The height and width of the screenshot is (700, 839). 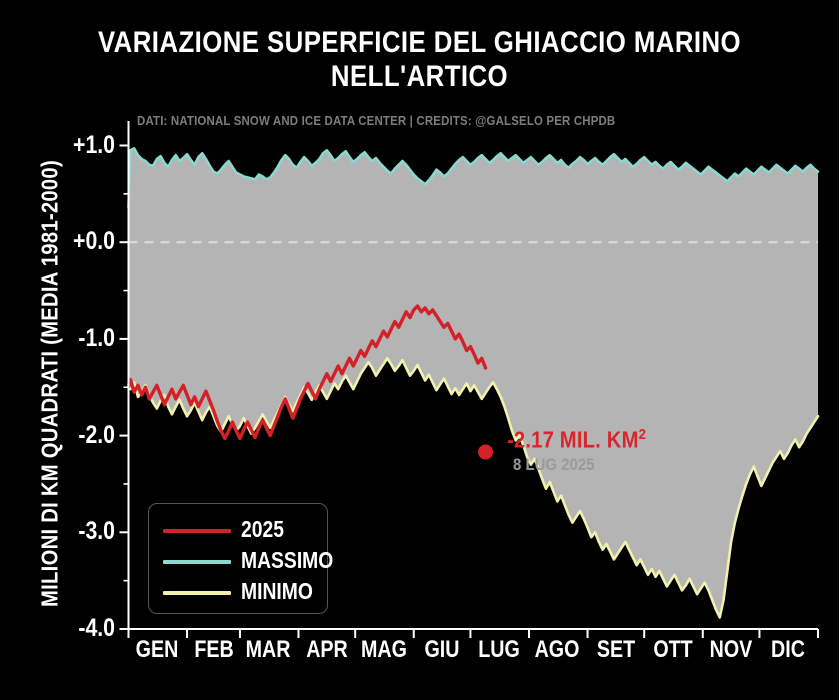 What do you see at coordinates (287, 560) in the screenshot?
I see `legend-label: MASSIMO` at bounding box center [287, 560].